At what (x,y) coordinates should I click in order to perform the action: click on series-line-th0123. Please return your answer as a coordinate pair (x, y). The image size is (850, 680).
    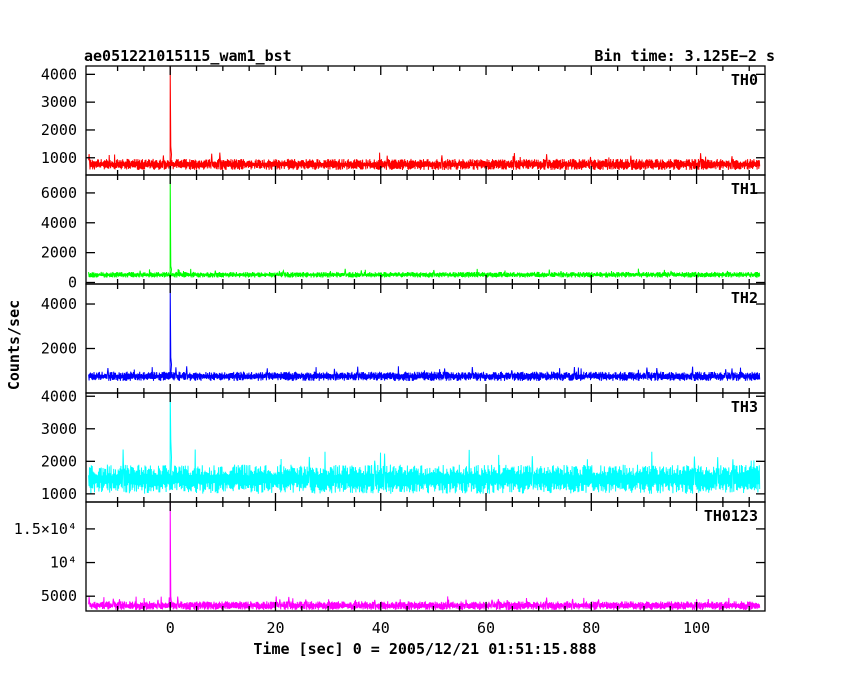
    Looking at the image, I should click on (424, 556).